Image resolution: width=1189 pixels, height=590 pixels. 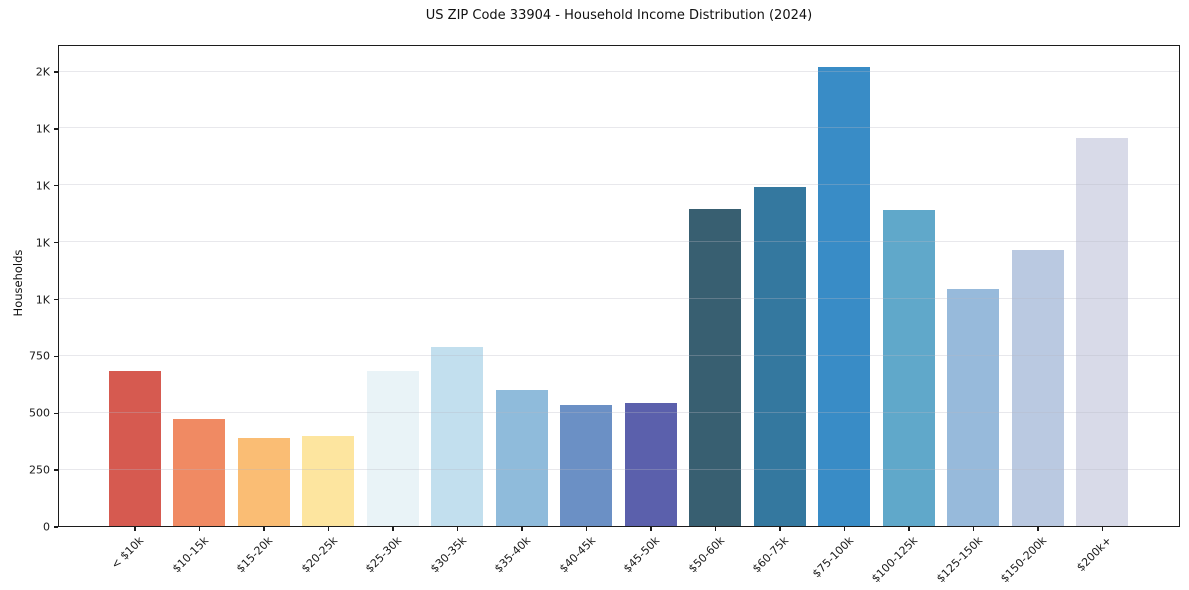 What do you see at coordinates (457, 436) in the screenshot?
I see `bar-30-35k` at bounding box center [457, 436].